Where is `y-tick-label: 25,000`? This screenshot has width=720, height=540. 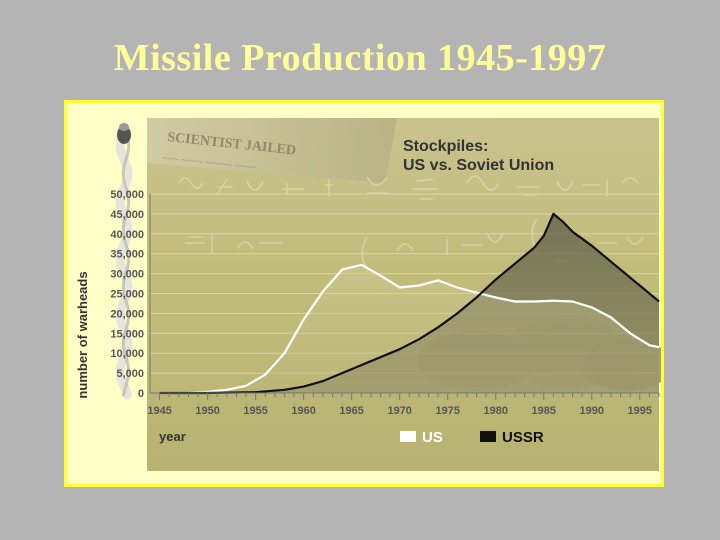
y-tick-label: 25,000 is located at coordinates (127, 295).